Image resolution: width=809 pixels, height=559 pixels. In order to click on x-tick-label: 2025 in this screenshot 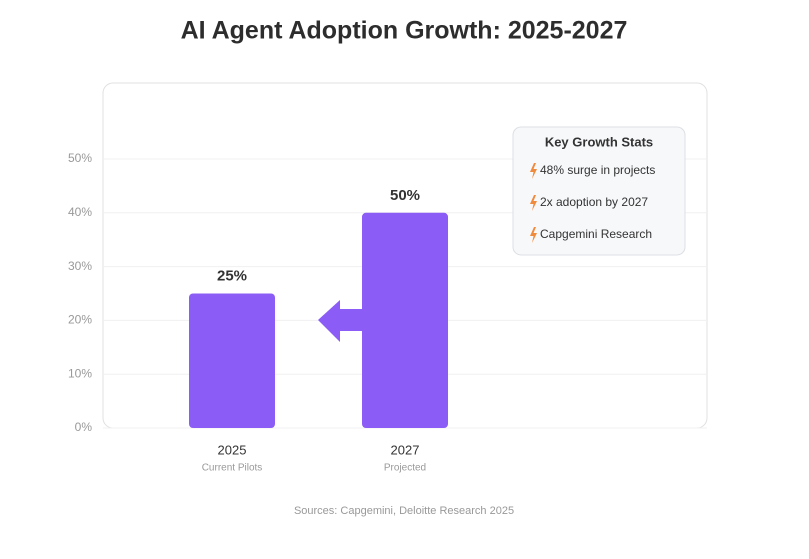, I will do `click(232, 449)`.